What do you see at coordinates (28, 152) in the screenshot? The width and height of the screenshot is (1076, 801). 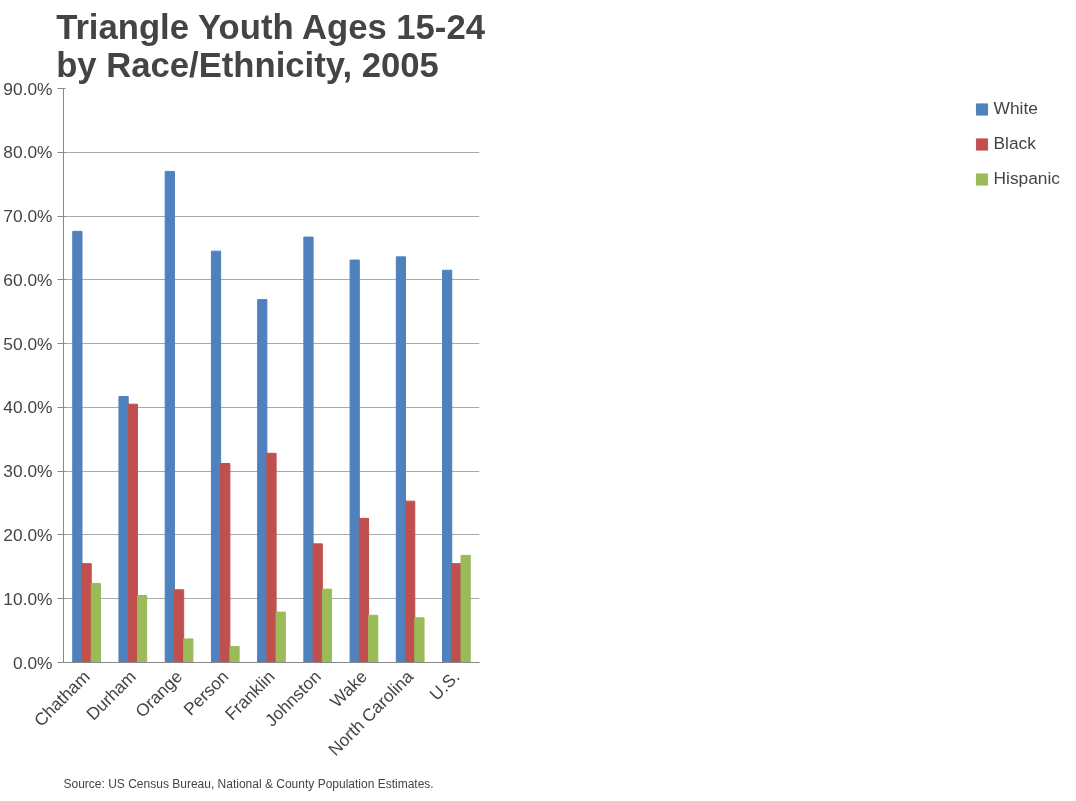 I see `y-tick-label: 80.0%` at bounding box center [28, 152].